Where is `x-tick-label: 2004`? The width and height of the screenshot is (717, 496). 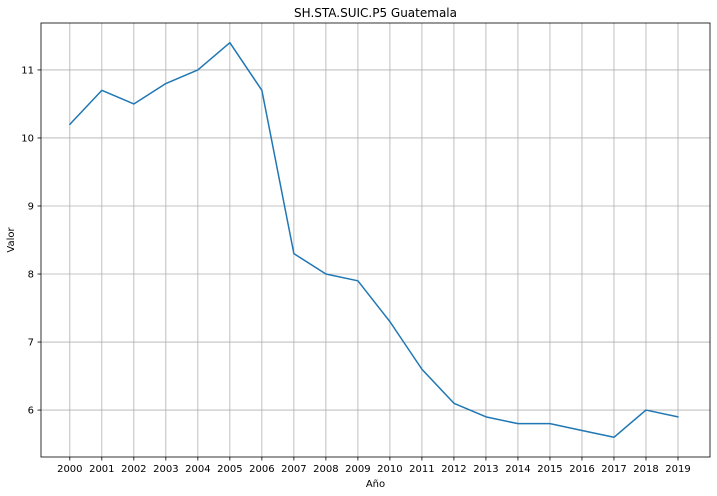
x-tick-label: 2004 is located at coordinates (197, 469).